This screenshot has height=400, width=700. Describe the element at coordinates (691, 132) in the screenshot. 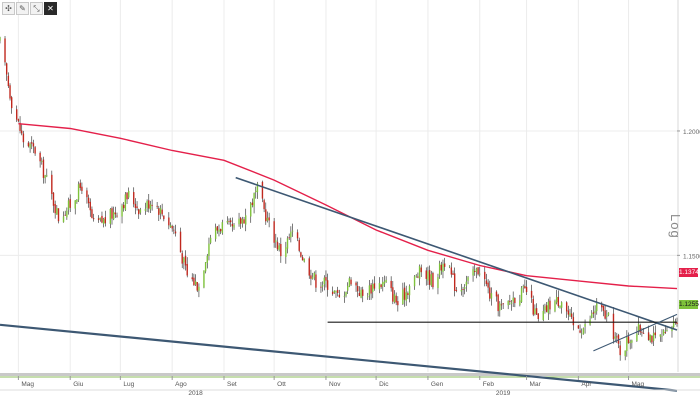

I see `y-tick-label: 1.2000` at that location.